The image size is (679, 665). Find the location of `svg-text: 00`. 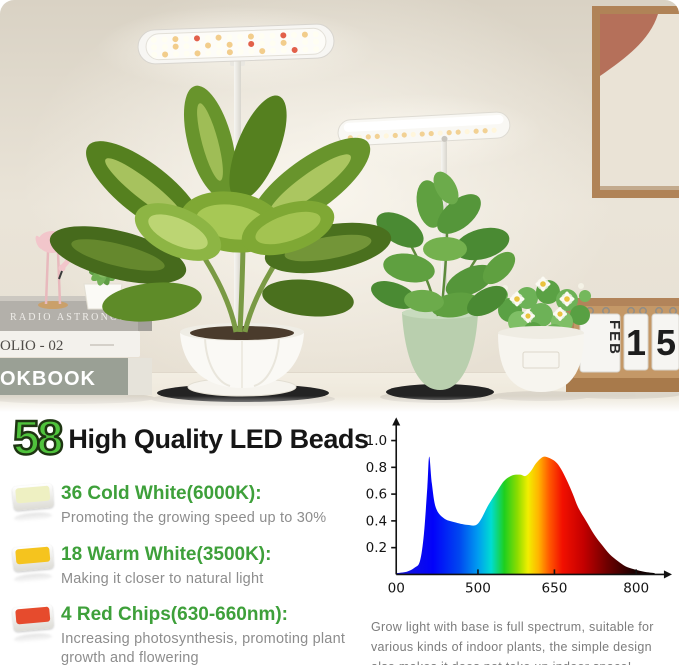

svg-text: 00 is located at coordinates (396, 589).